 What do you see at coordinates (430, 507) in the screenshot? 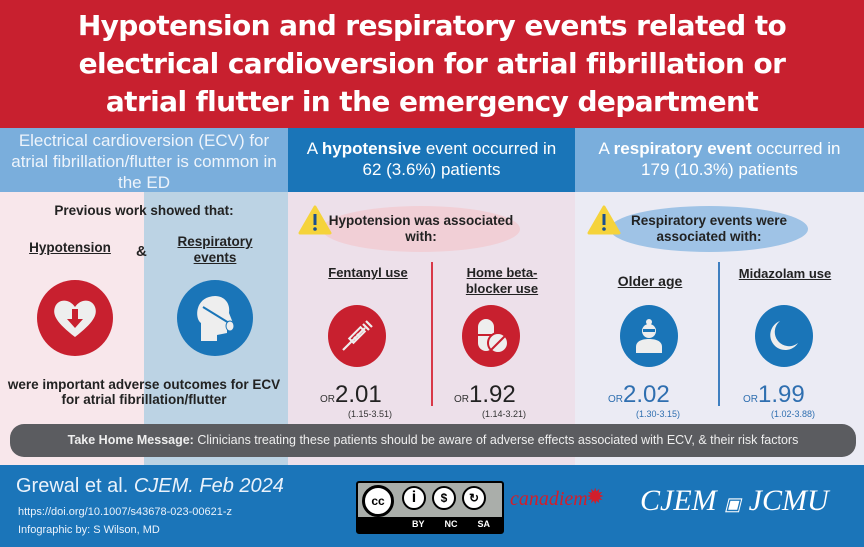
I see `cc-license-badge: BY NC SA cc i $ ↻` at bounding box center [430, 507].